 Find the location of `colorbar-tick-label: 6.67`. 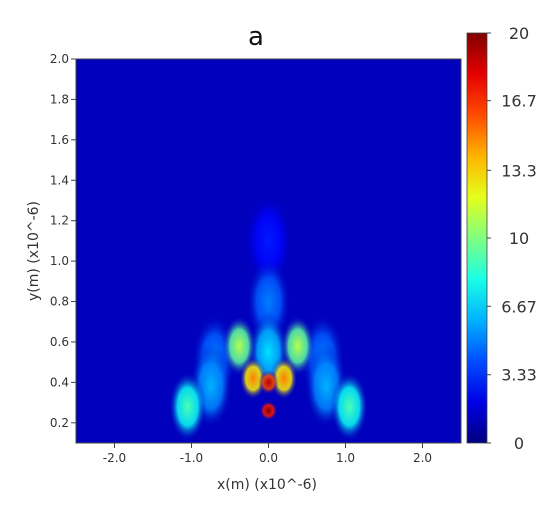

colorbar-tick-label: 6.67 is located at coordinates (519, 306).